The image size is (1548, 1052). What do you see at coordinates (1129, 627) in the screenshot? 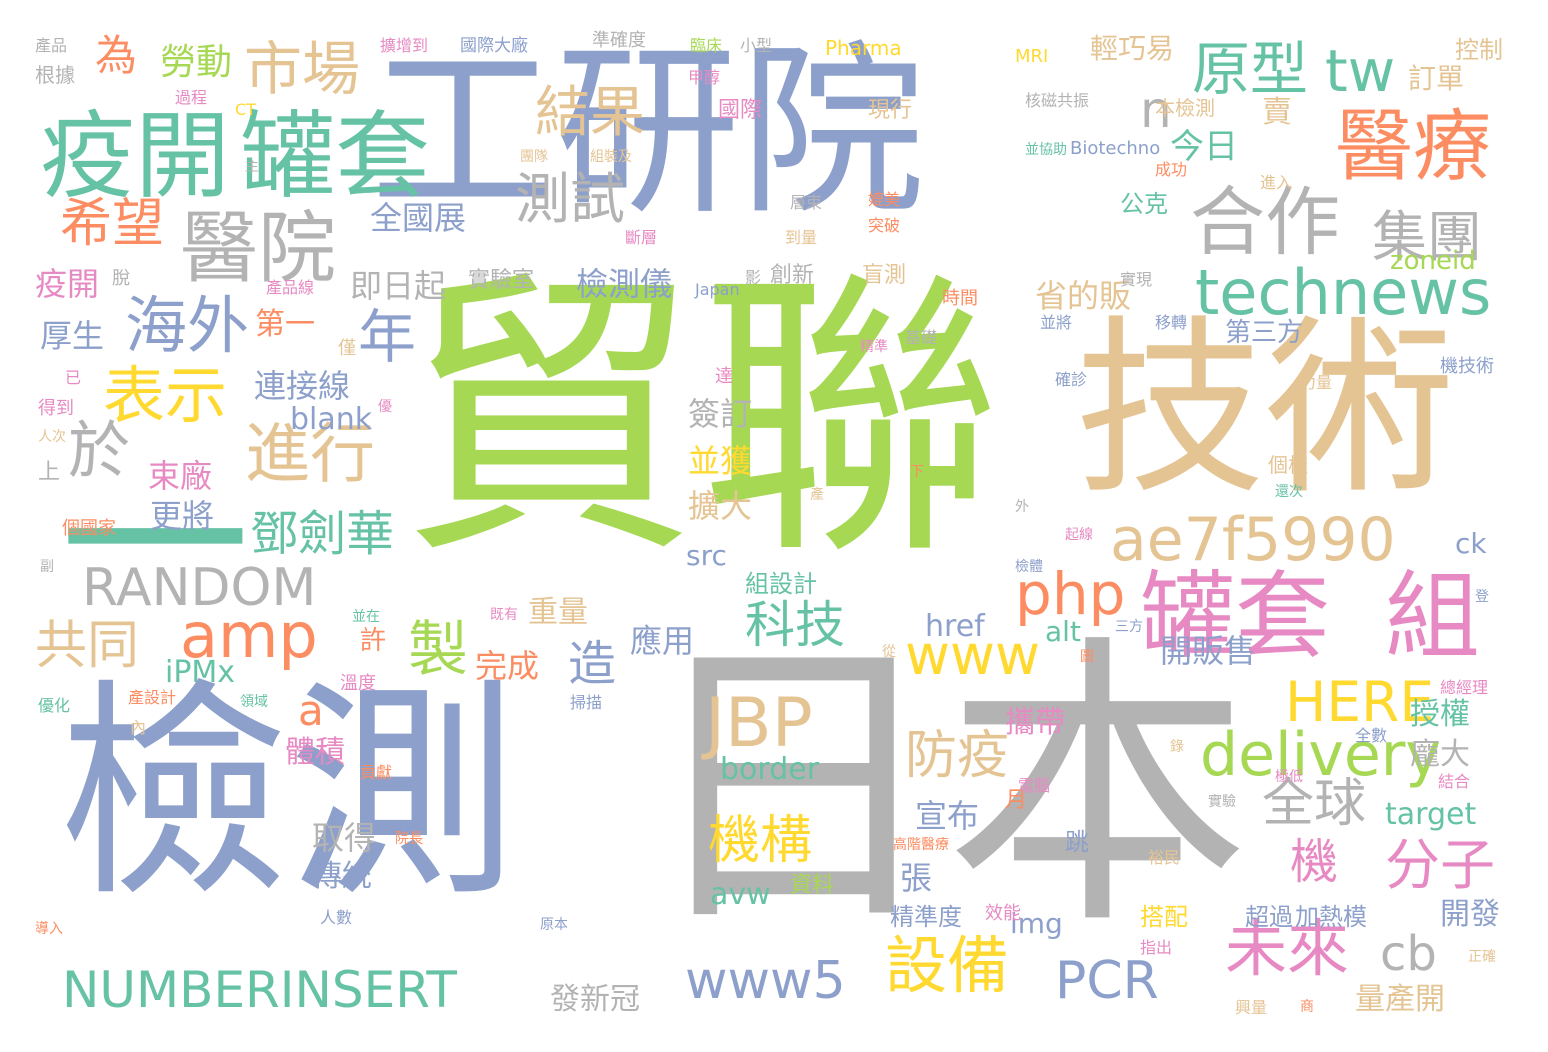
I see `word: 三方` at bounding box center [1129, 627].